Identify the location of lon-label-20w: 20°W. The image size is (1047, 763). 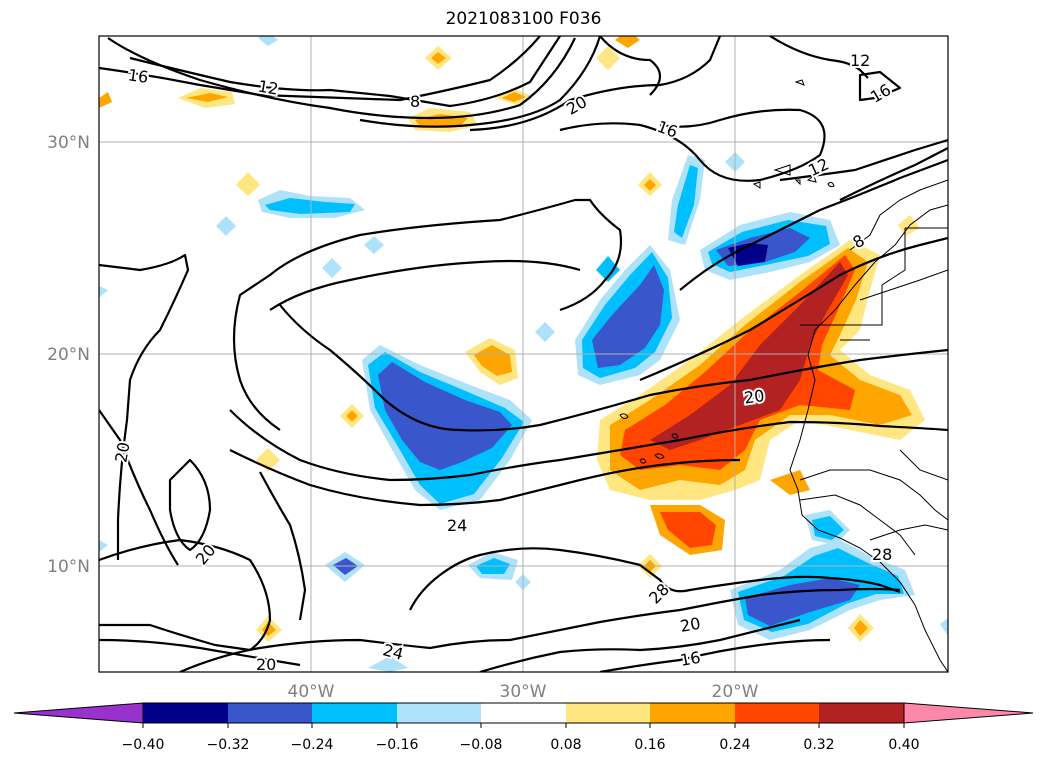
(735, 692).